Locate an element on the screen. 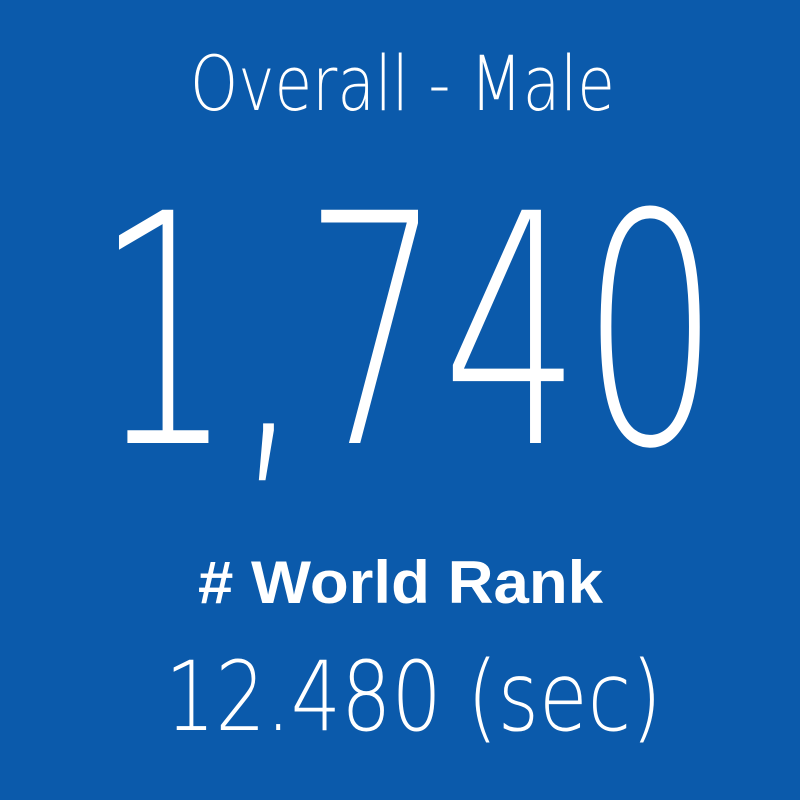 This screenshot has width=800, height=800. tile-title: Overall - Male is located at coordinates (402, 83).